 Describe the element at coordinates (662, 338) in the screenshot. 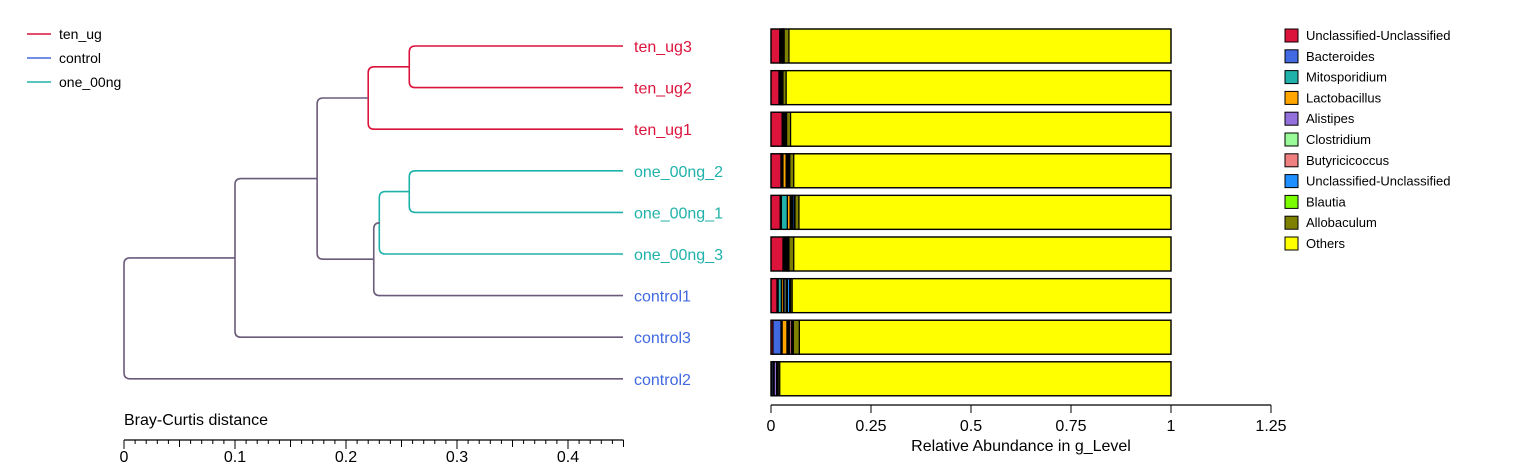

I see `leaf-label-control3: control3` at that location.